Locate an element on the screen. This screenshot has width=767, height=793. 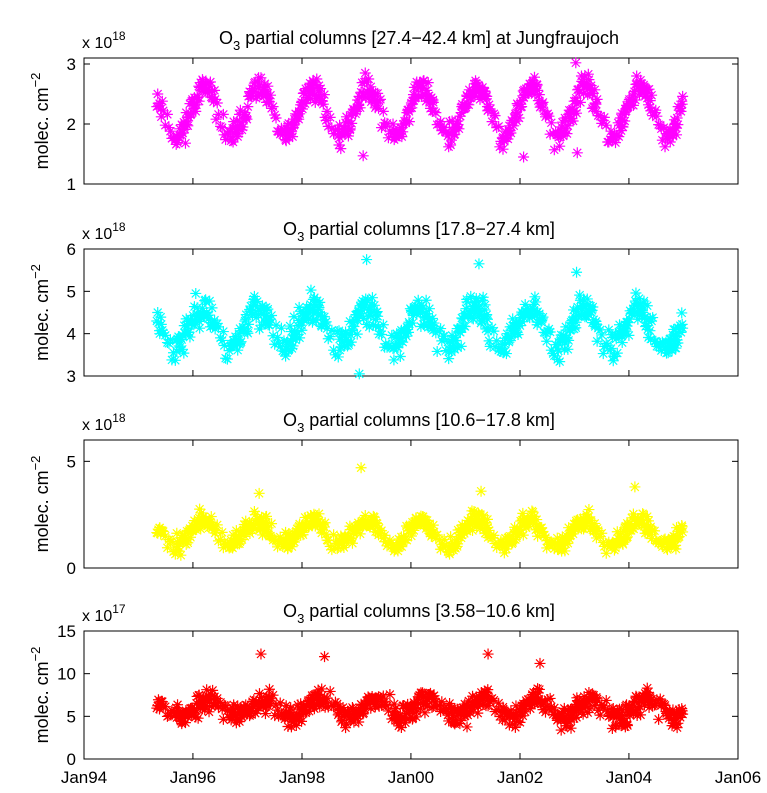
y-tick-label: 0 is located at coordinates (71, 759).